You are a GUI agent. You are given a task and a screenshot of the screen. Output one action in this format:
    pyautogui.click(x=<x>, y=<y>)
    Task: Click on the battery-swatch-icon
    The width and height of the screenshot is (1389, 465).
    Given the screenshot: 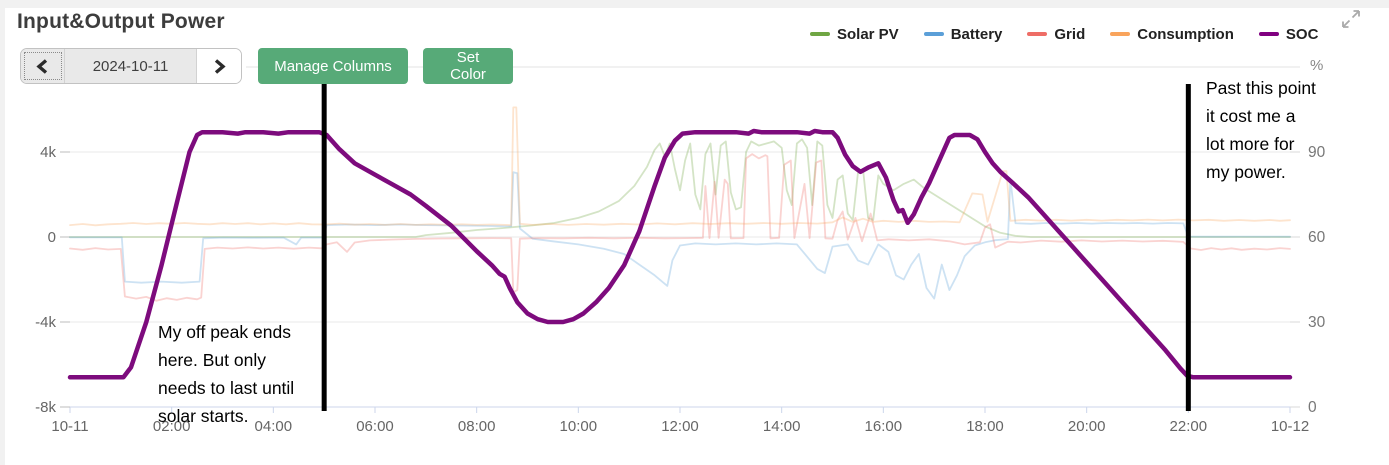 What is the action you would take?
    pyautogui.click(x=933, y=34)
    